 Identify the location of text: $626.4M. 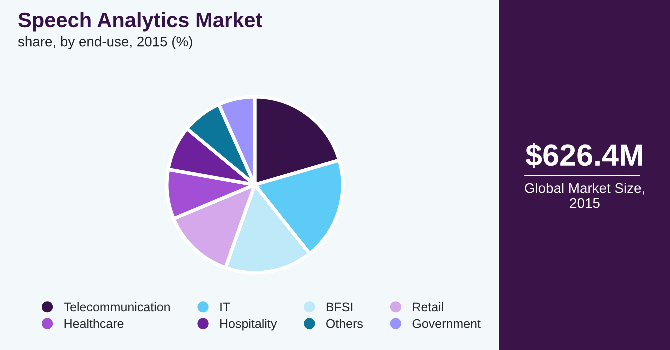
(584, 155).